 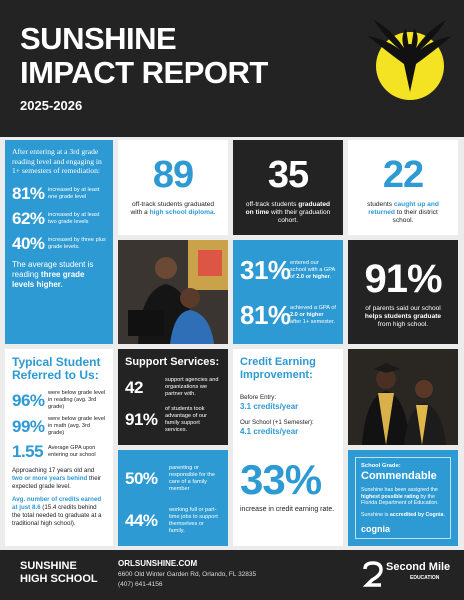 What do you see at coordinates (418, 567) in the screenshot?
I see `footer-brand: Second Mile` at bounding box center [418, 567].